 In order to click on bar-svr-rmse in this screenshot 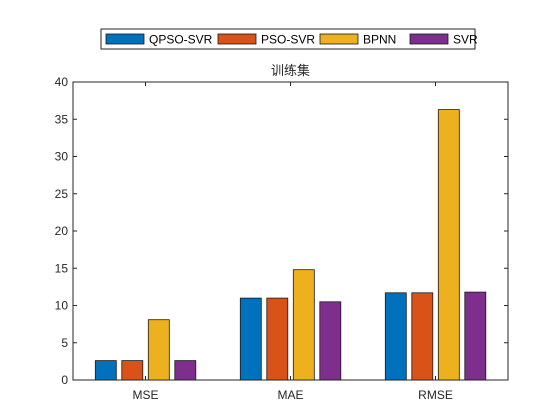, I will do `click(475, 336)`.